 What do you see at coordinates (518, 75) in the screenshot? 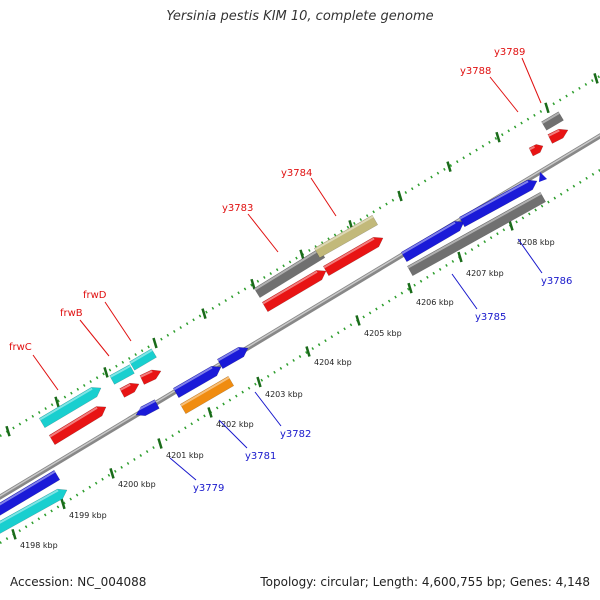
I see `label-y3789: y3789` at bounding box center [518, 75].